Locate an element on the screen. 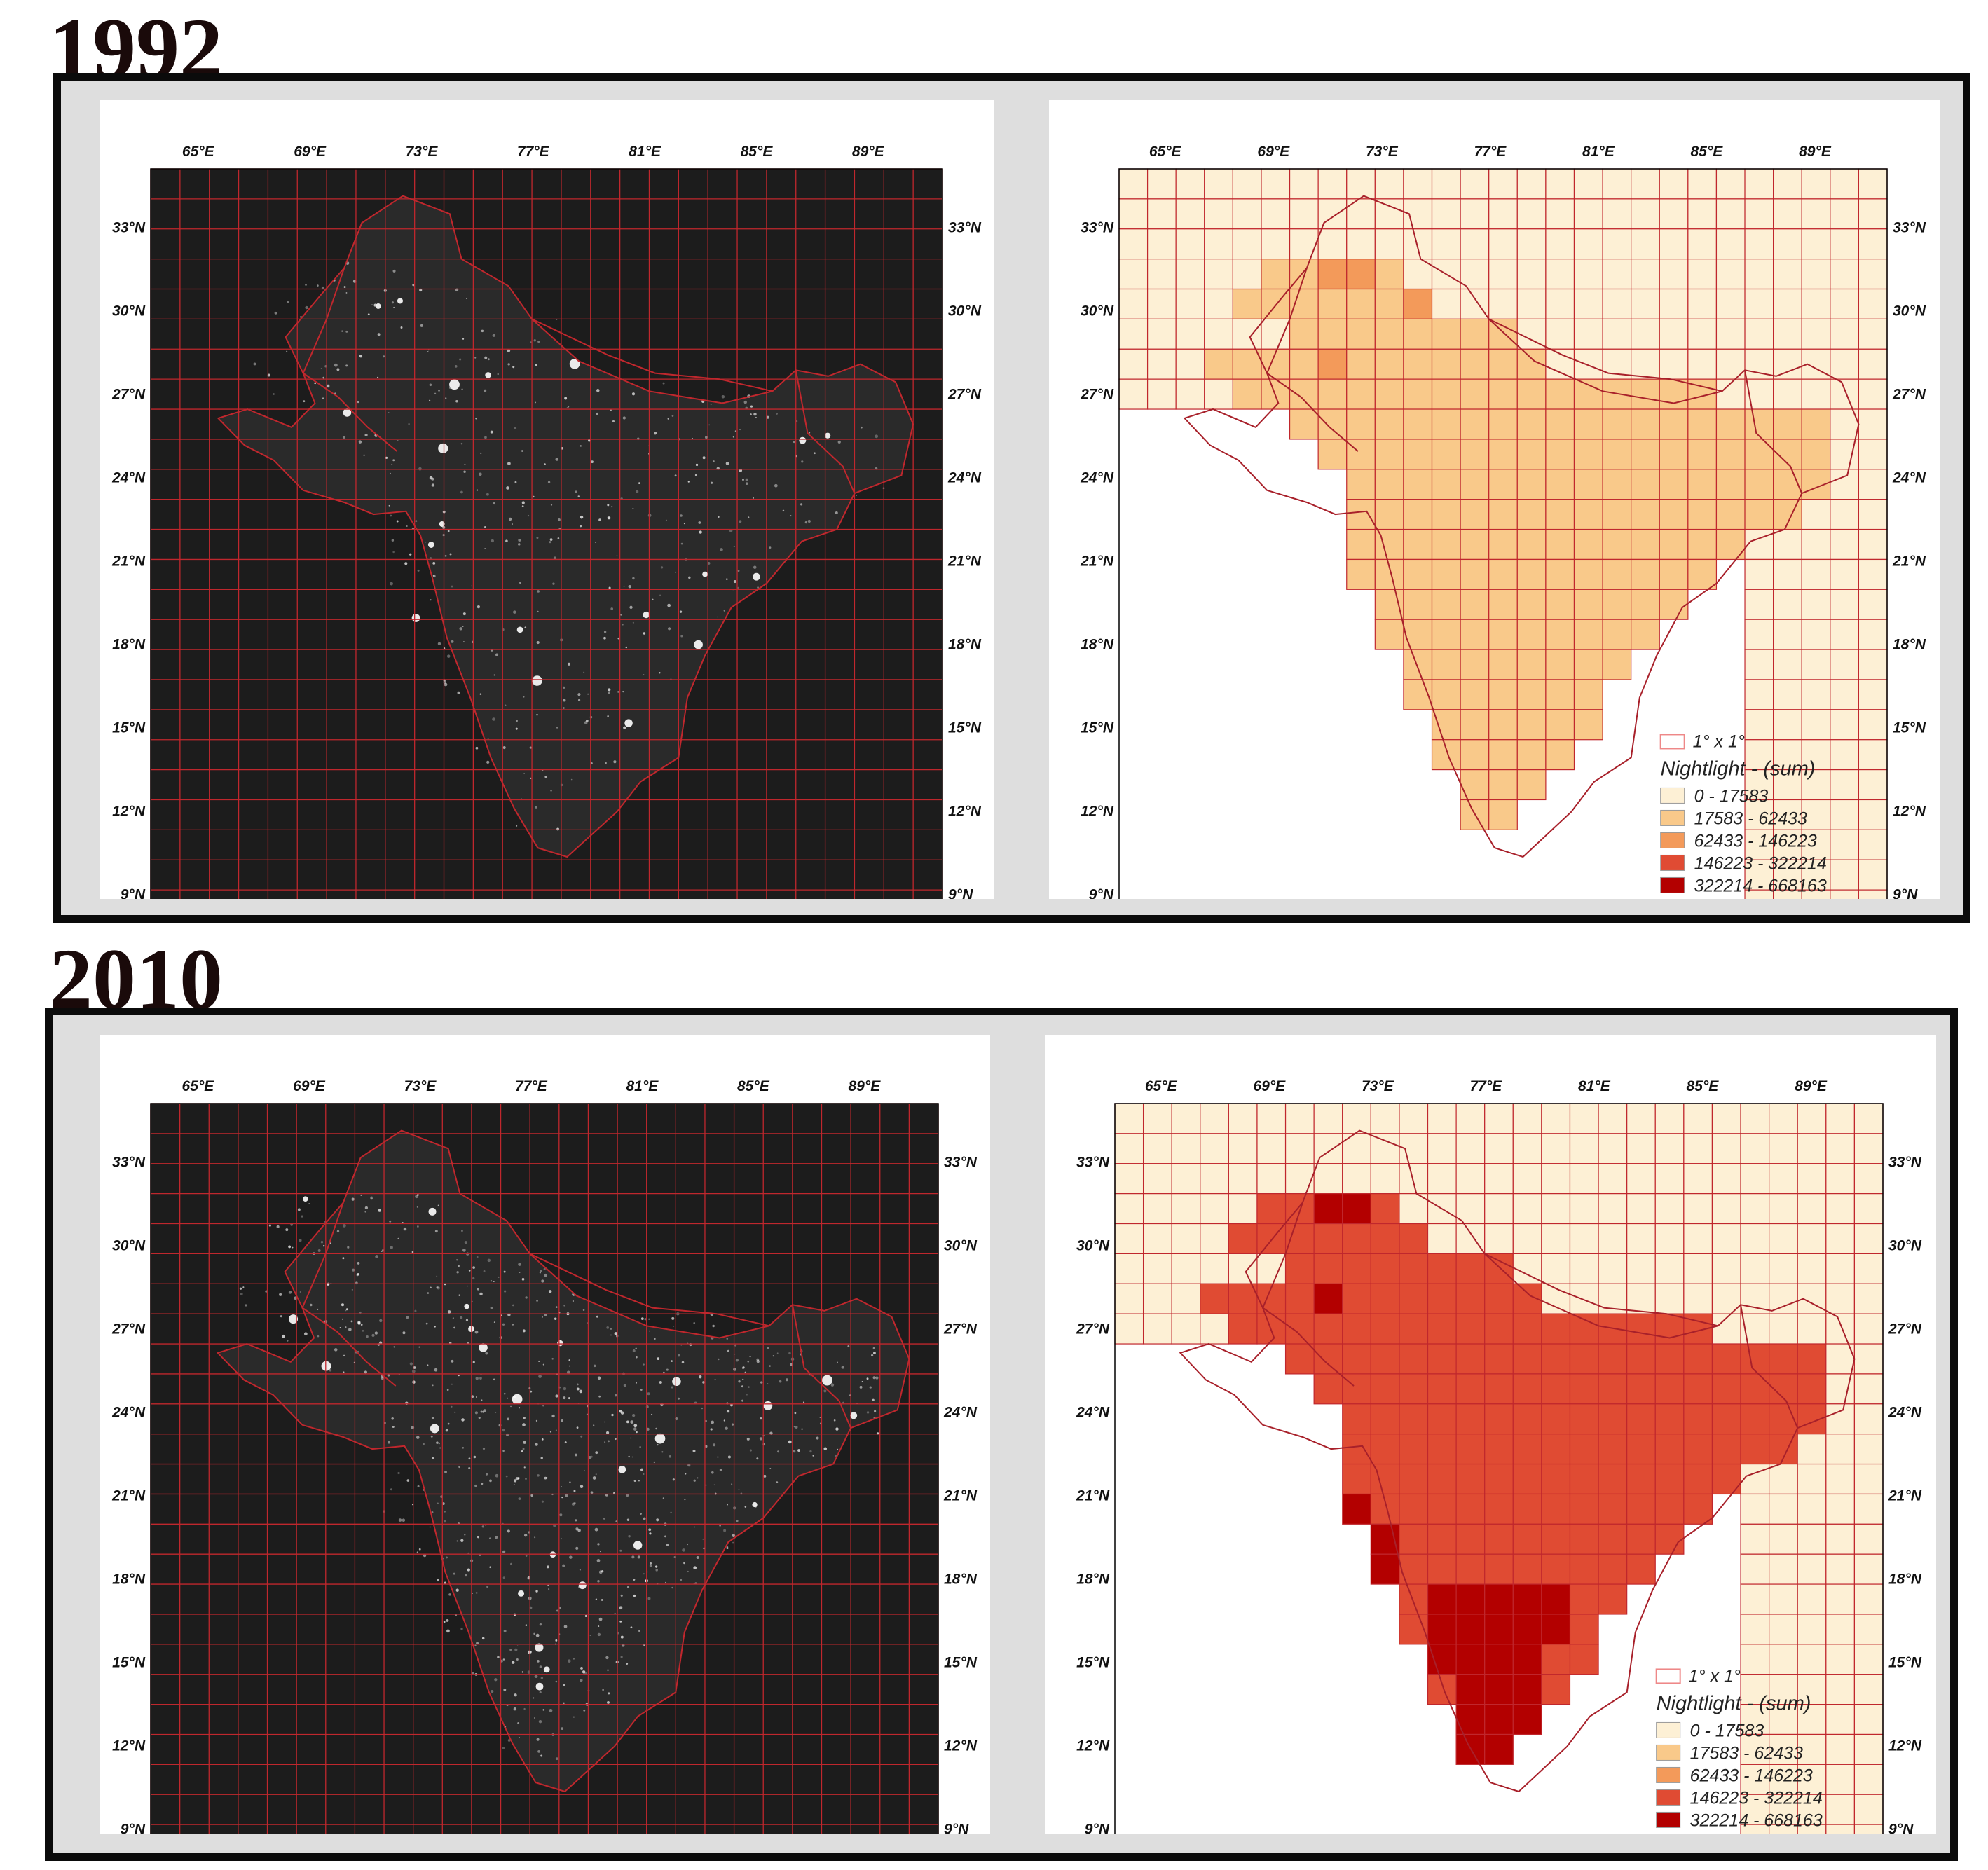 The height and width of the screenshot is (1870, 1988). lat-tick-label: 15°N is located at coordinates (965, 728).